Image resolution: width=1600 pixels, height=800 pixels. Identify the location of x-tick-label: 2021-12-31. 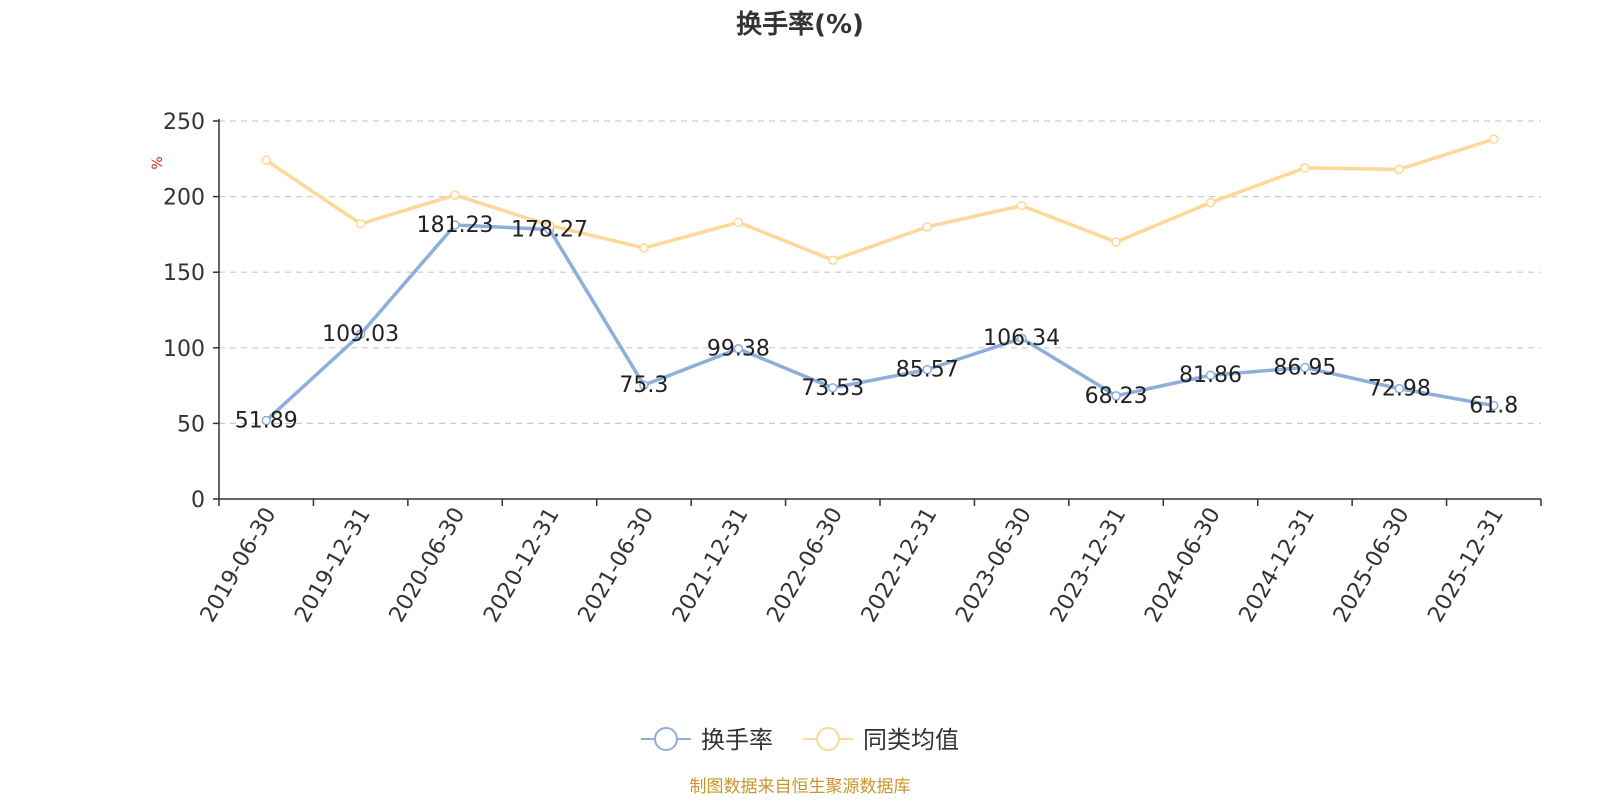
(711, 565).